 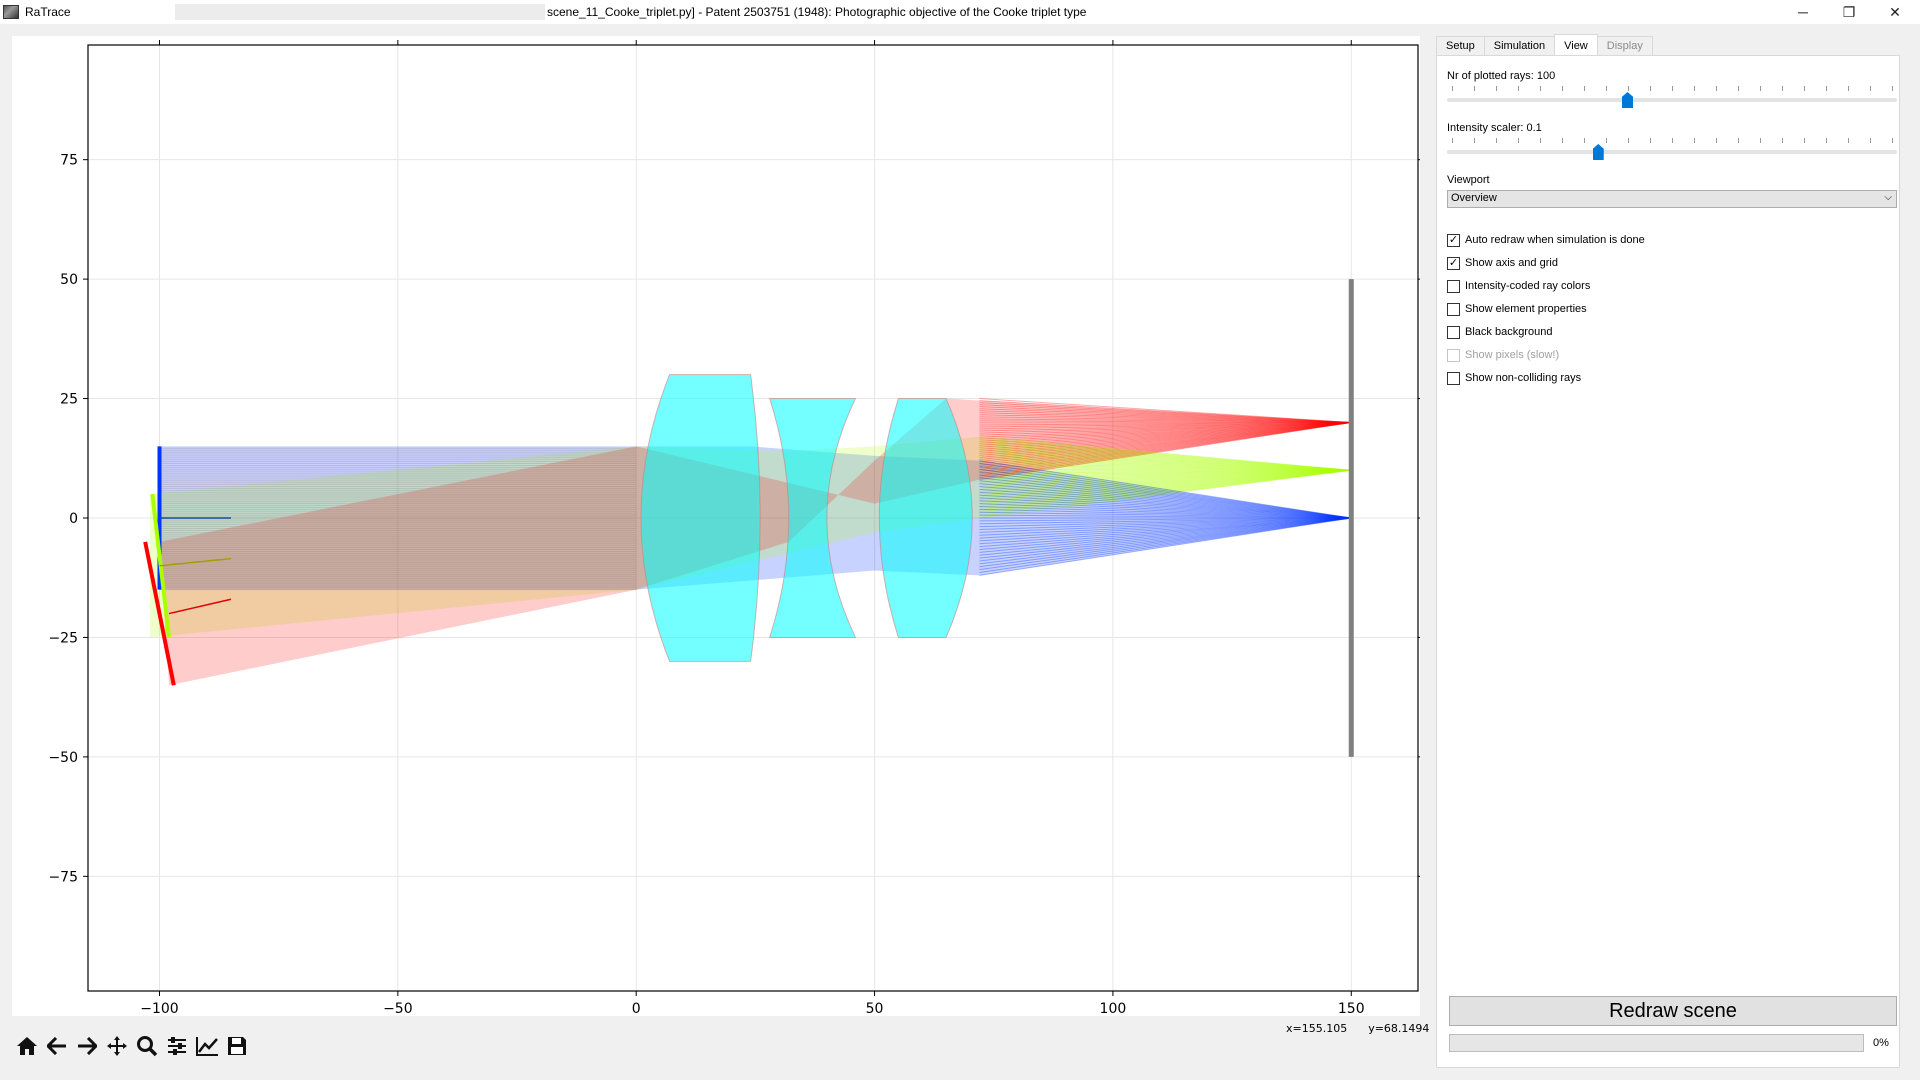 I want to click on minimize-button: ─, so click(x=1803, y=12).